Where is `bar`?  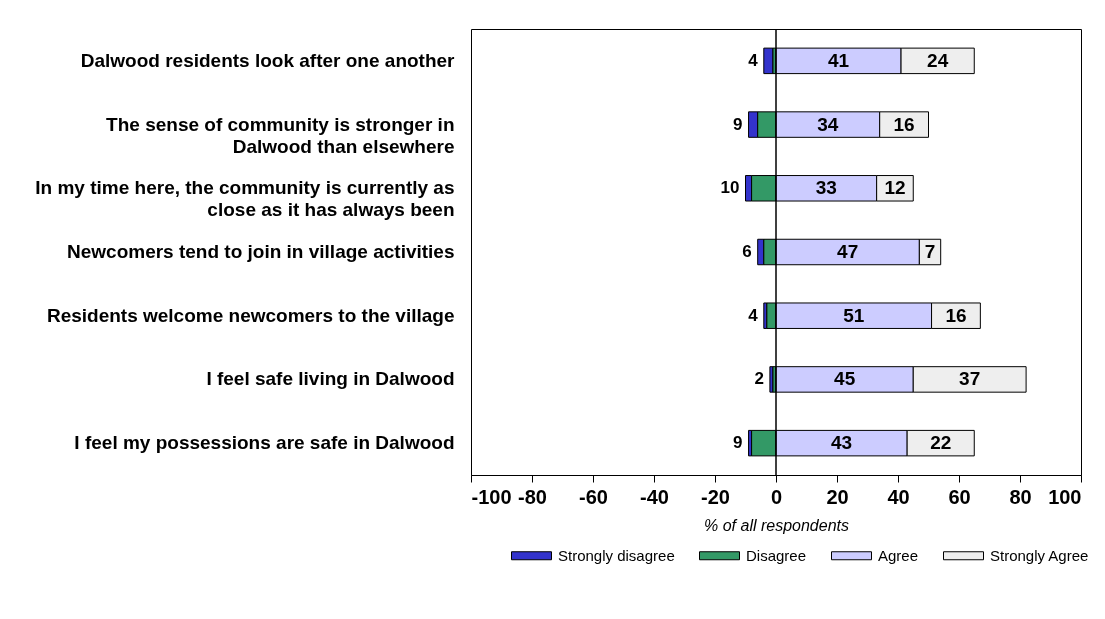
bar is located at coordinates (768, 61).